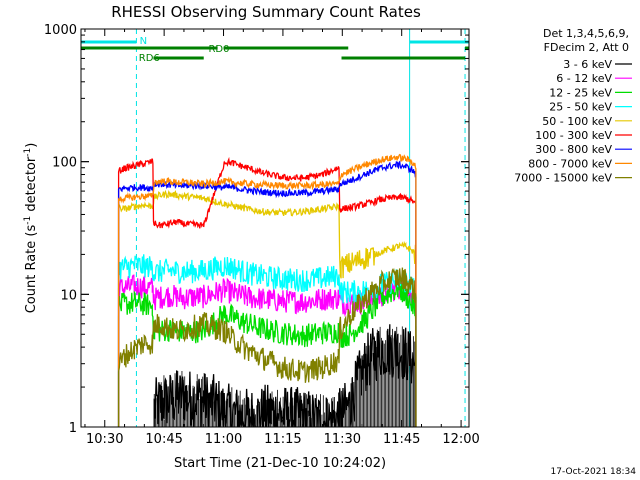 Image resolution: width=640 pixels, height=480 pixels. Describe the element at coordinates (280, 463) in the screenshot. I see `x-axis-label: Start Time (21-Dec-10 10:24:02)` at that location.